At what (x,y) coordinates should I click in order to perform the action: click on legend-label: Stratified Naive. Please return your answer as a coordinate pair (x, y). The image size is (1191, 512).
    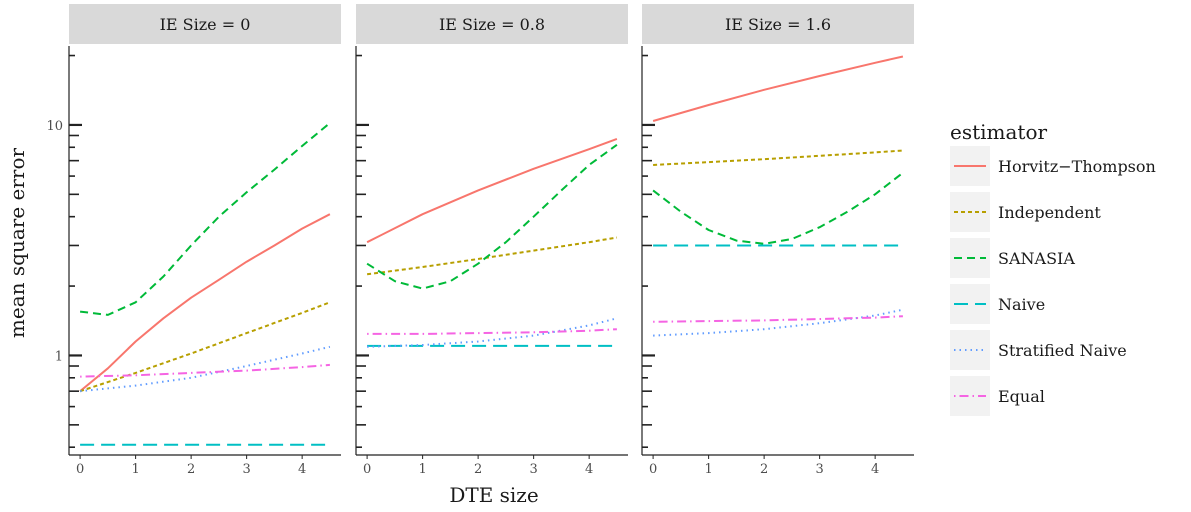
    Looking at the image, I should click on (1062, 350).